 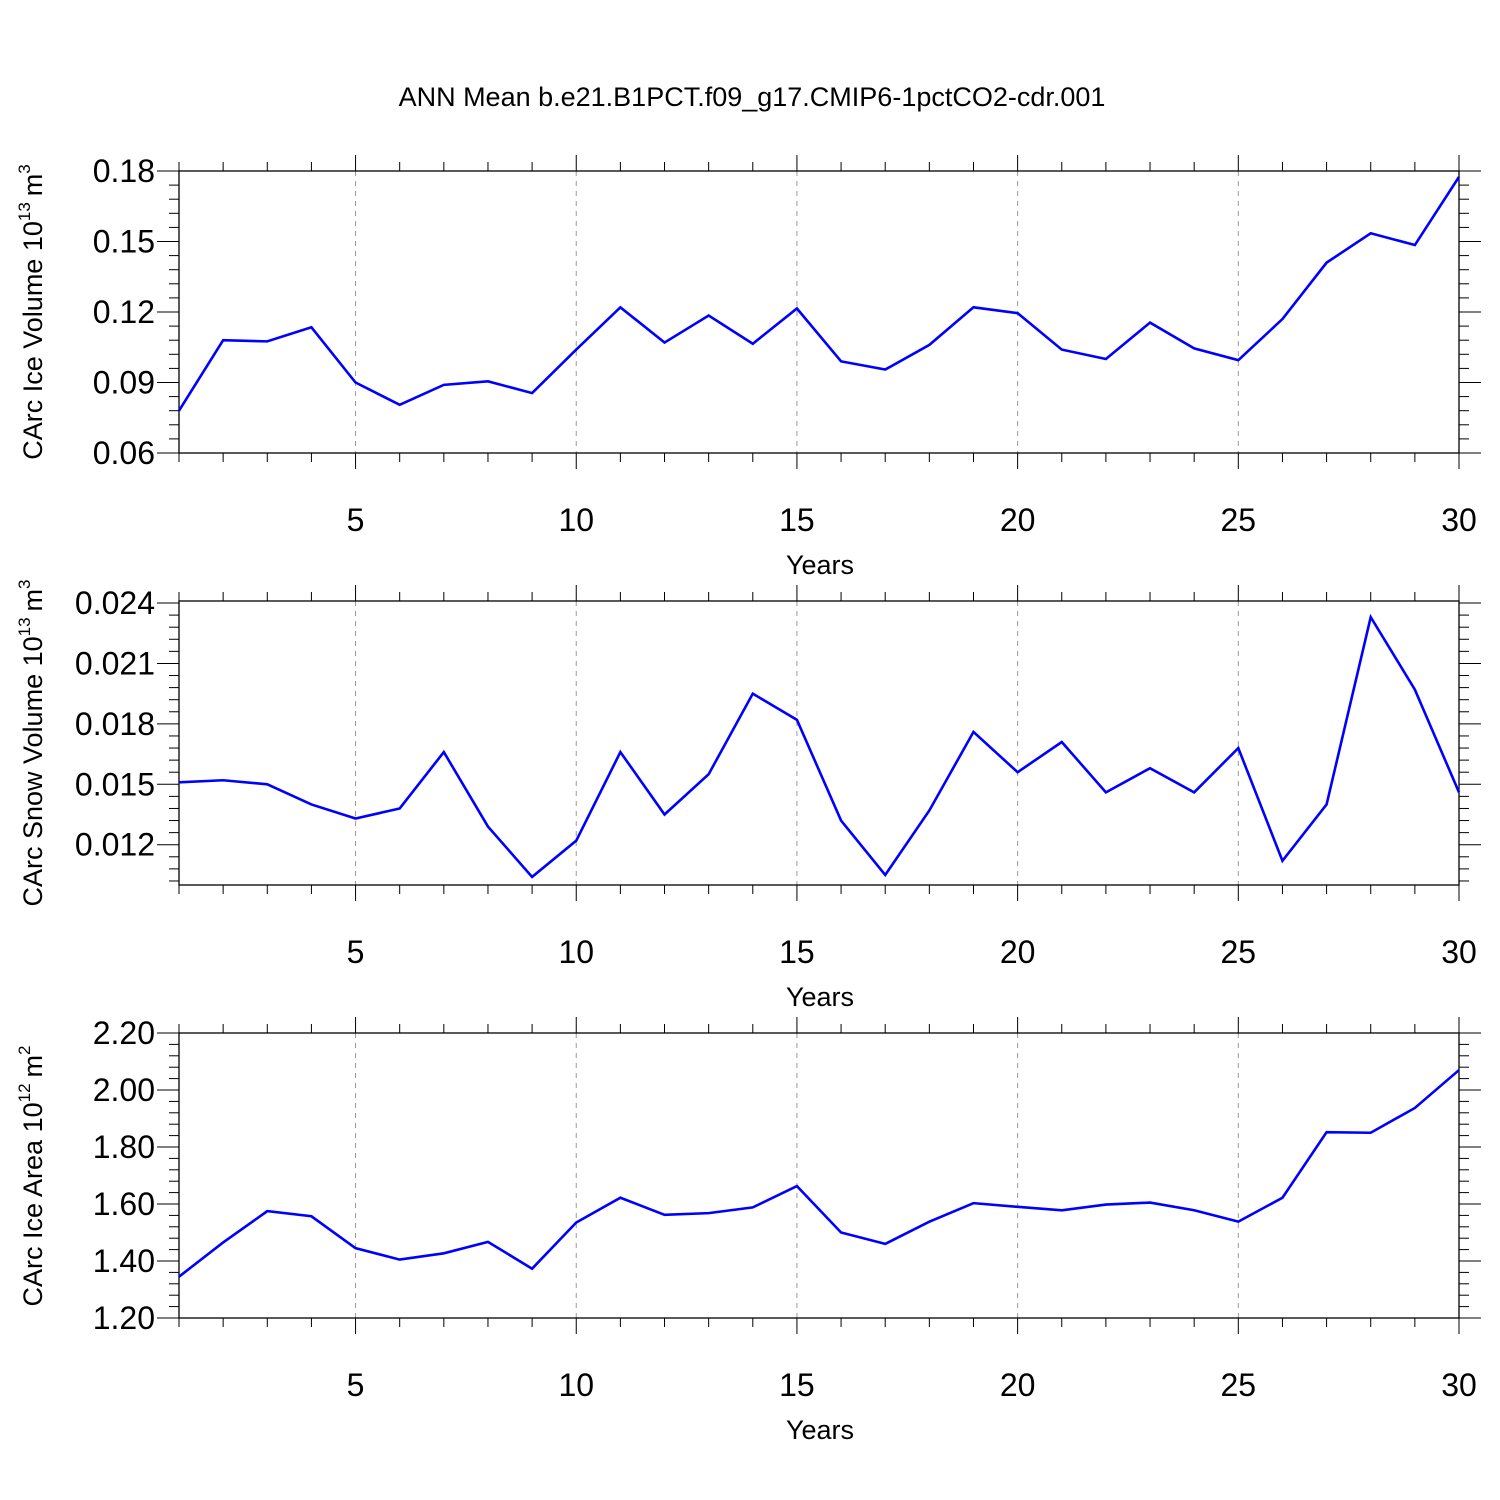 What do you see at coordinates (124, 1147) in the screenshot?
I see `y-tick-label: 1.80` at bounding box center [124, 1147].